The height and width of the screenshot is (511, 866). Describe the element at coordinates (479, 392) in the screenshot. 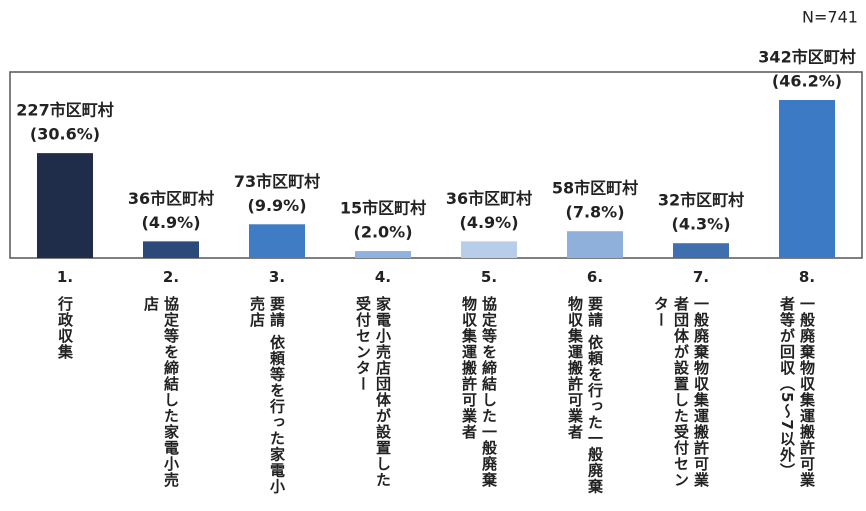

I see `category-label: 協定等を締結した一般廃棄物収集運搬許可業者` at that location.